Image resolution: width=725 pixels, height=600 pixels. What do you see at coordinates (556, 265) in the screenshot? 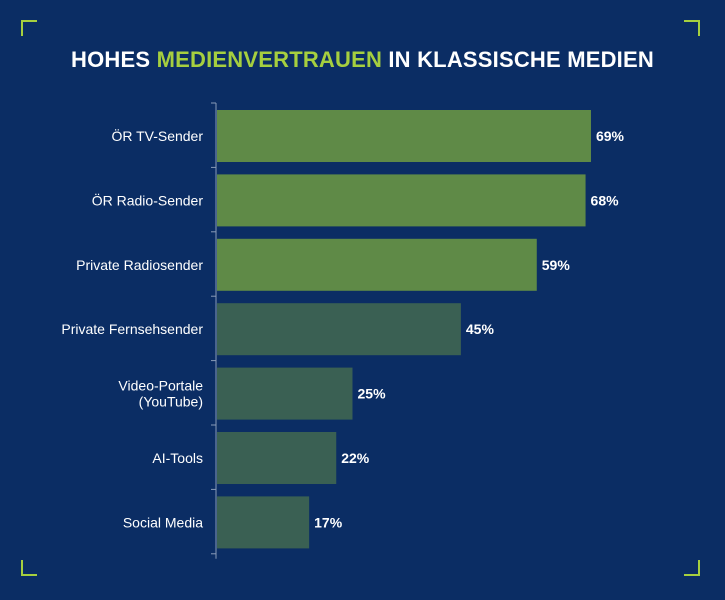
I see `data-label: 59%` at bounding box center [556, 265].